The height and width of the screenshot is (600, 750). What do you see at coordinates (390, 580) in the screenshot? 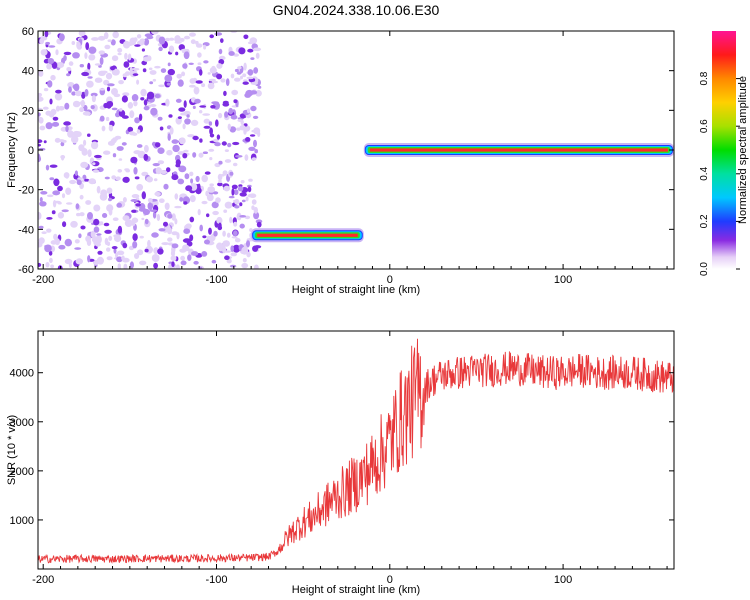
I see `x-tick-label: 0` at bounding box center [390, 580].